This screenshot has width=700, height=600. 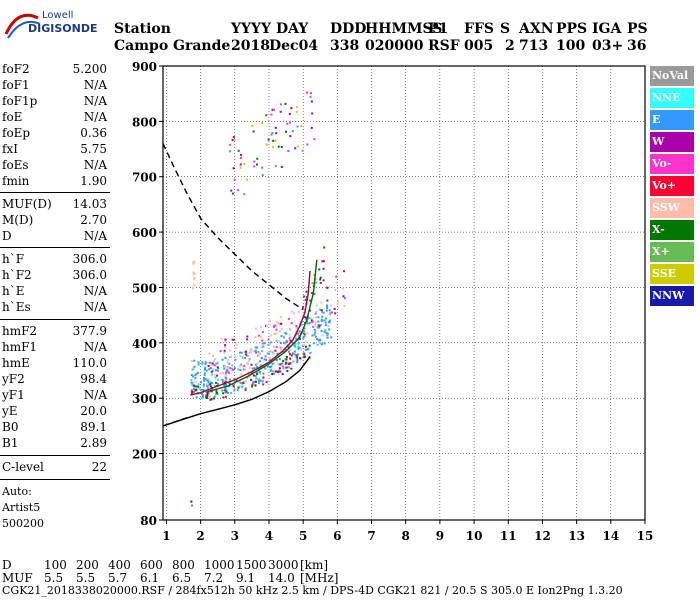 What do you see at coordinates (10, 411) in the screenshot?
I see `param-name: yE` at bounding box center [10, 411].